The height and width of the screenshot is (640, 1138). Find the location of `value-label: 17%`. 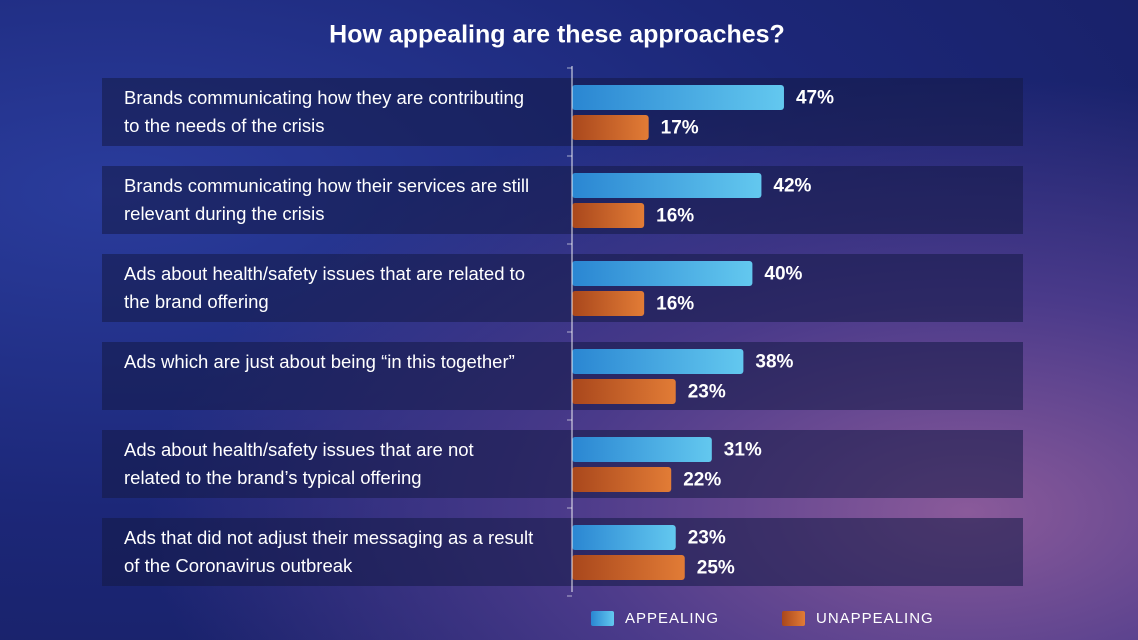

value-label: 17% is located at coordinates (680, 128).